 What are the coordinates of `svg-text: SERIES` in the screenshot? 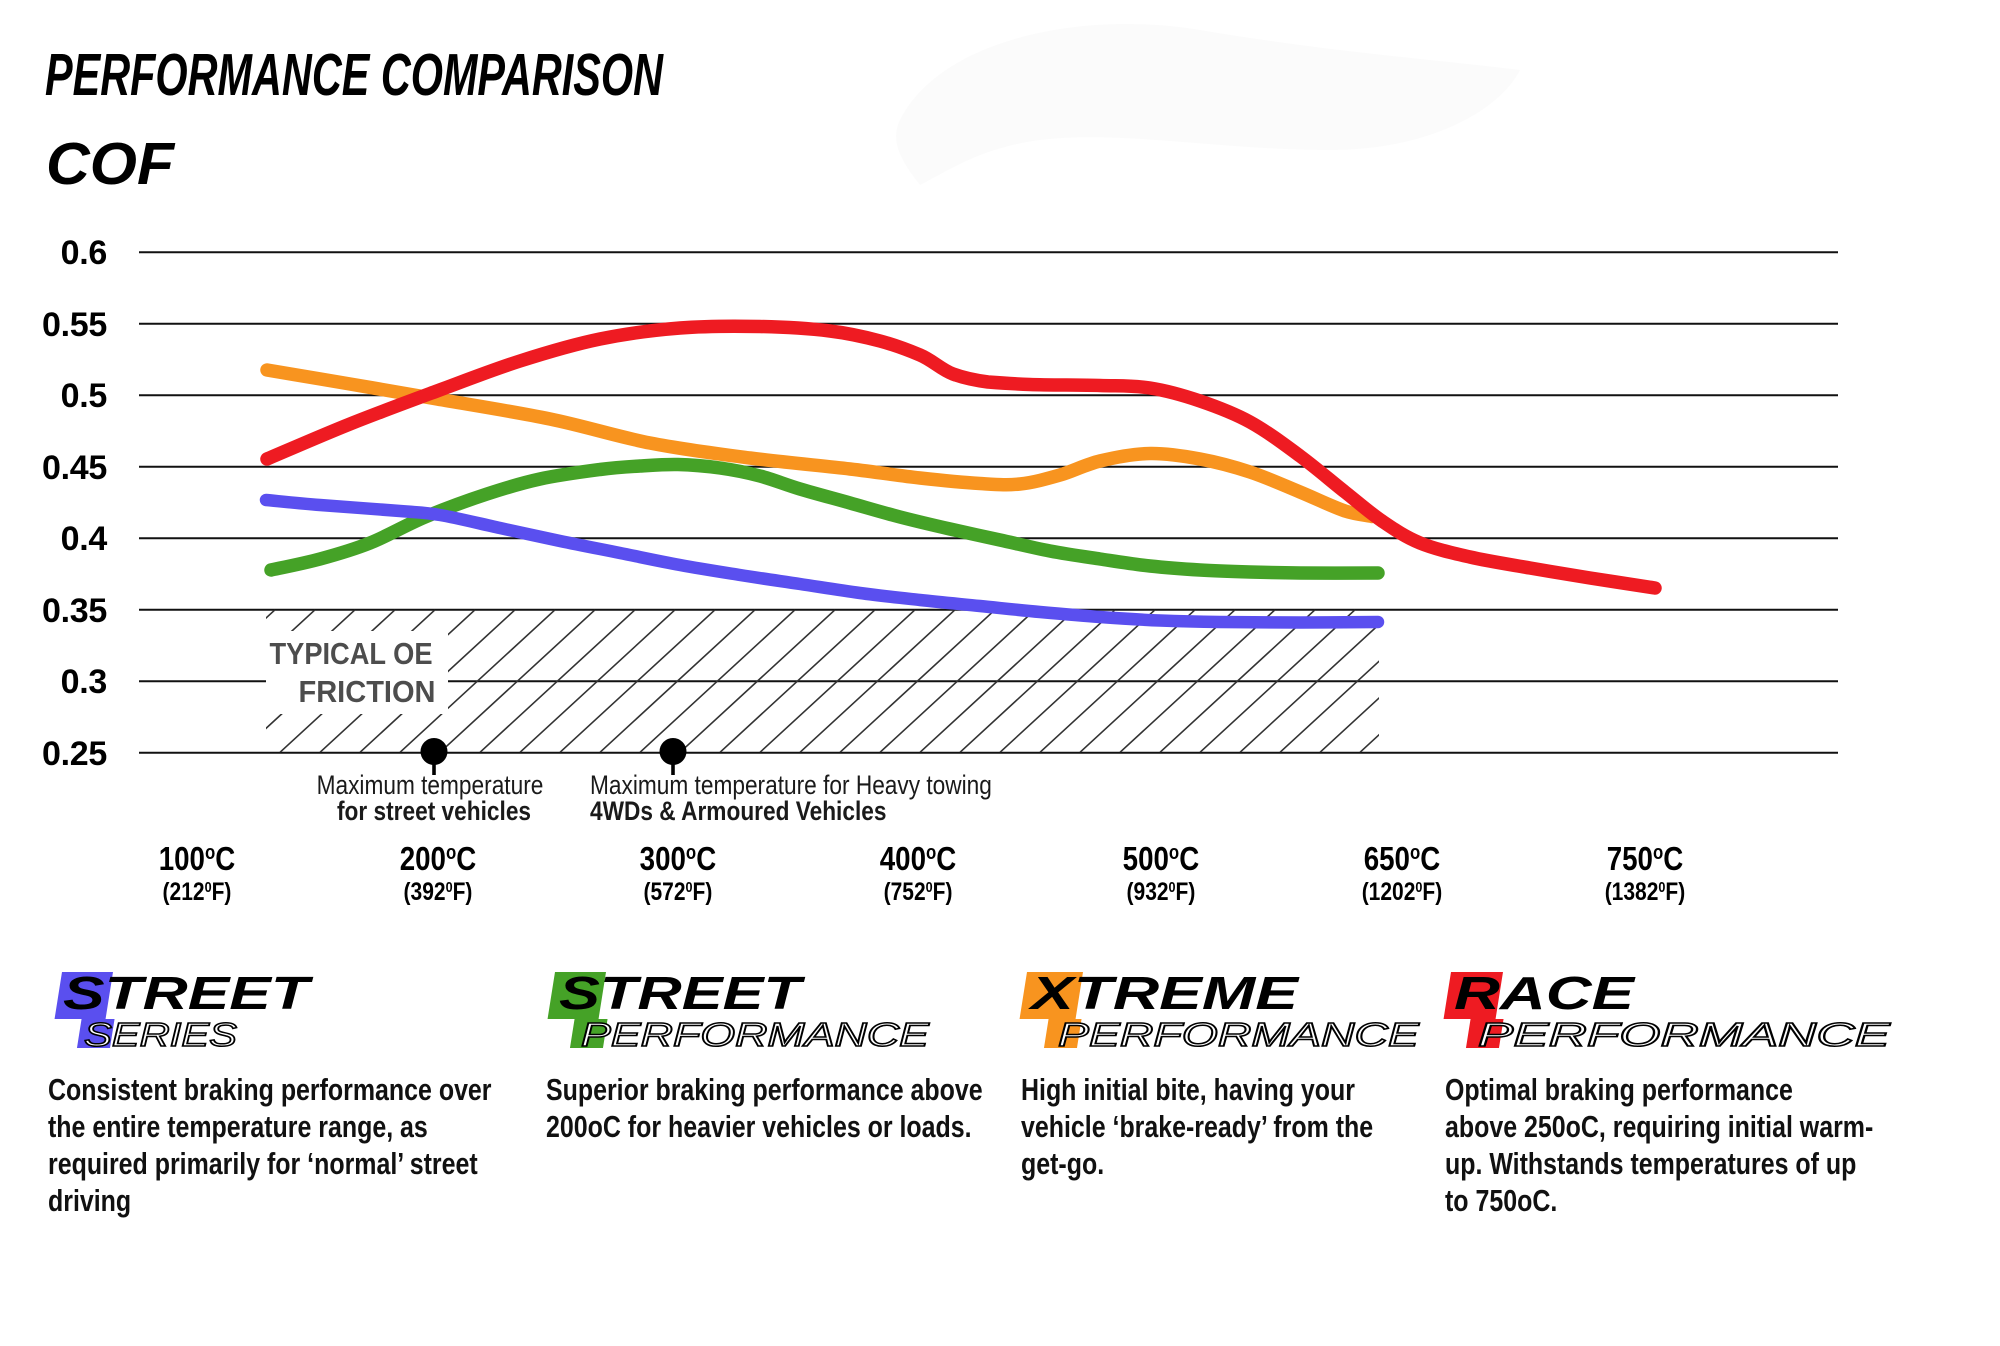 It's located at (160, 1034).